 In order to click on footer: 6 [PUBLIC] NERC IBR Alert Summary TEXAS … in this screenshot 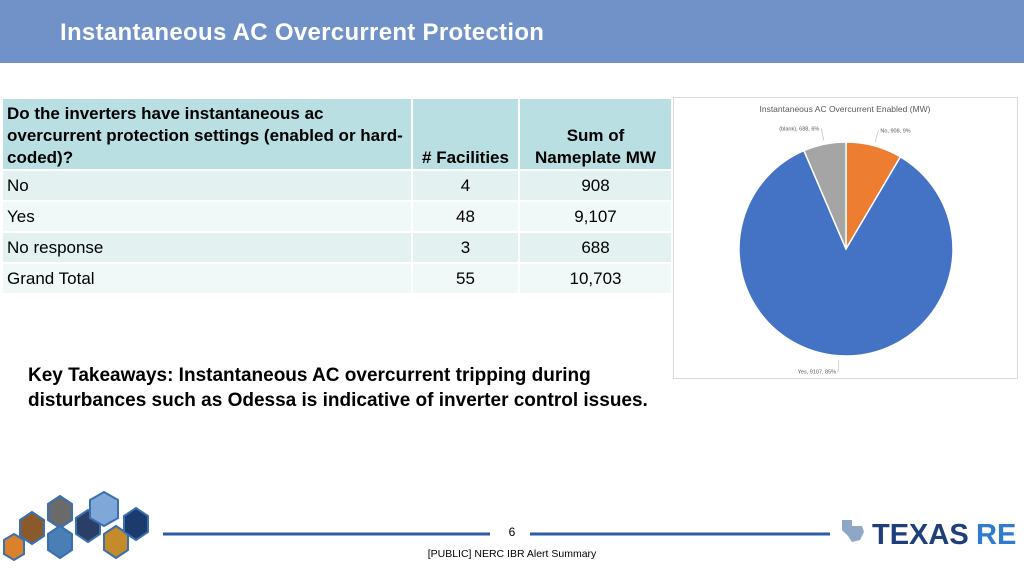, I will do `click(509, 526)`.